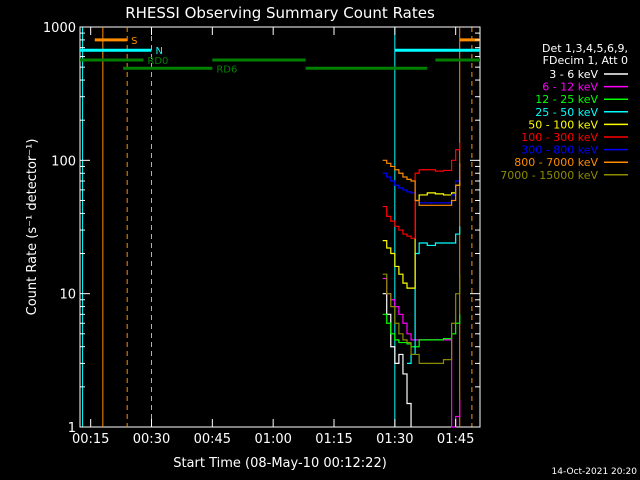 Image resolution: width=640 pixels, height=480 pixels. I want to click on legend-entry-label: 25 - 50 keV, so click(566, 112).